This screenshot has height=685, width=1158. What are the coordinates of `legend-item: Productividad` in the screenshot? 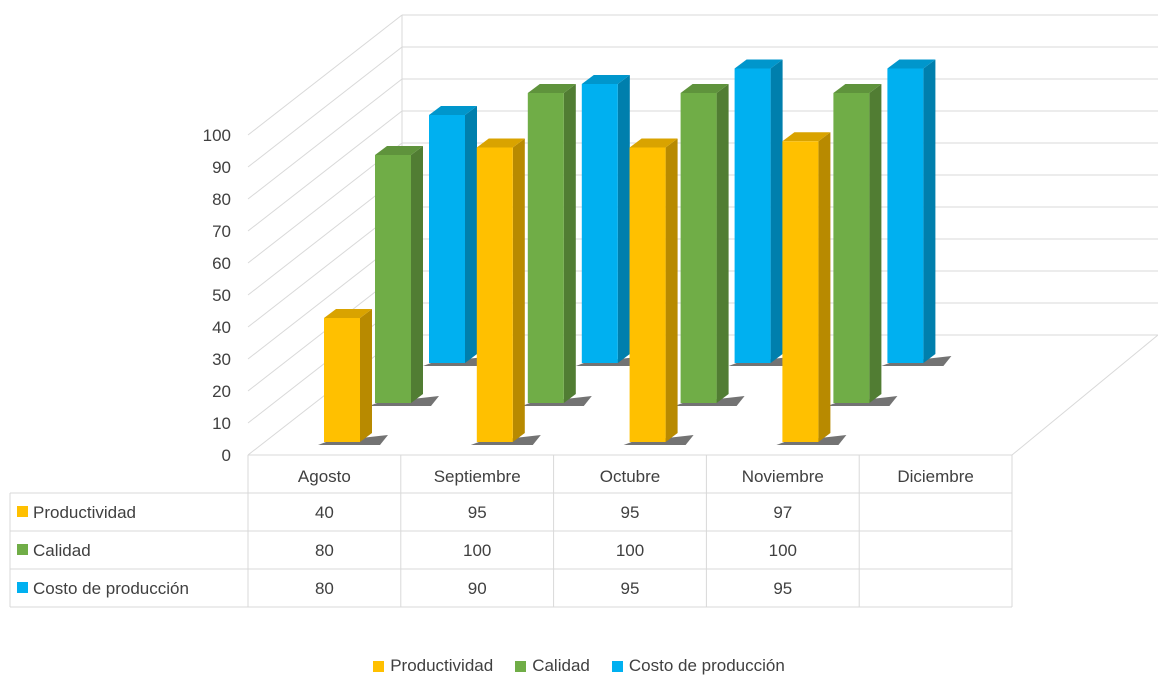 It's located at (433, 666).